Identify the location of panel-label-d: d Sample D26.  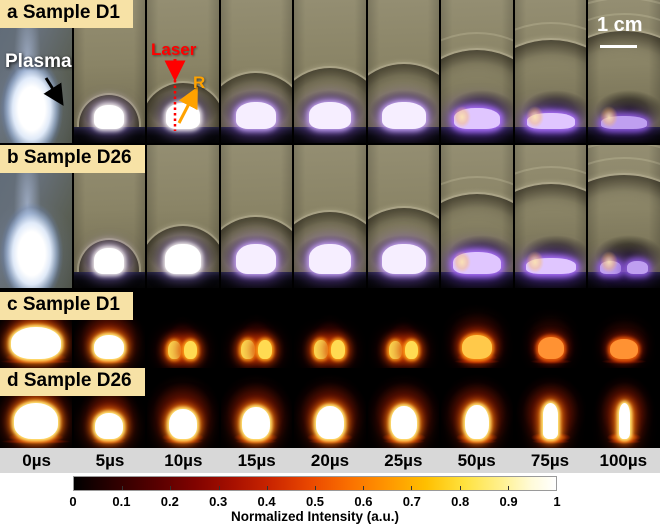
(72, 382).